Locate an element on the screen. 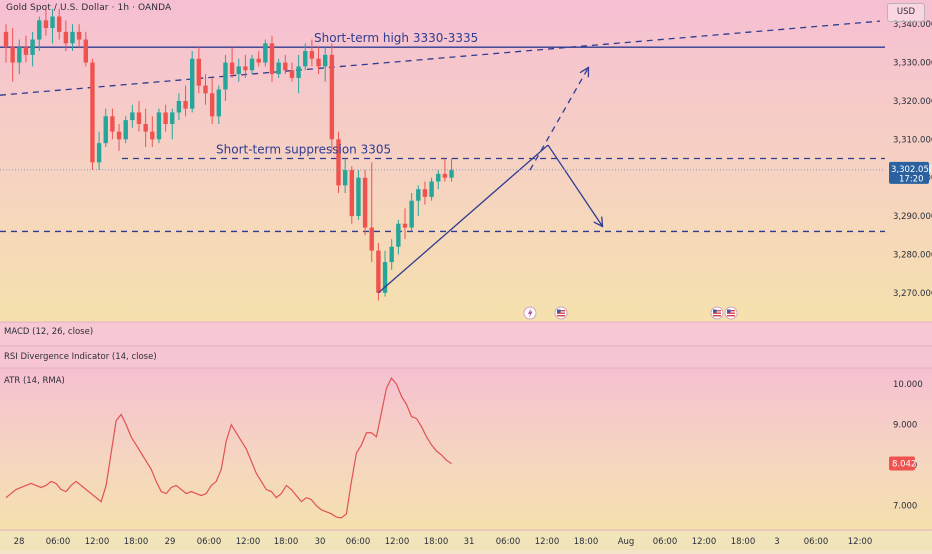 This screenshot has height=554, width=932. atr-tick-label: 7.000 is located at coordinates (905, 507).